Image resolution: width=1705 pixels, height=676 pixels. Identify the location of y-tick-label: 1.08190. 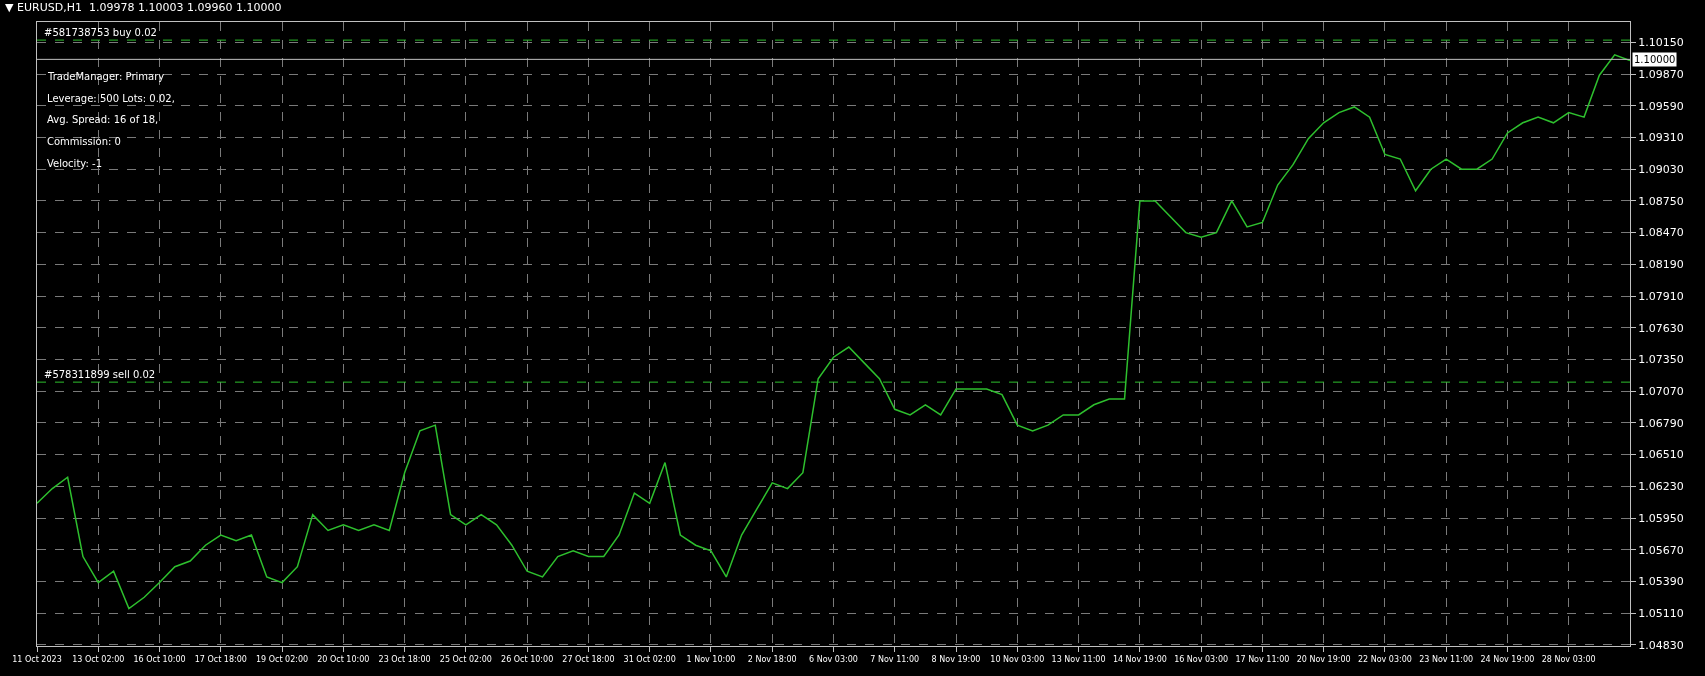
(1661, 265).